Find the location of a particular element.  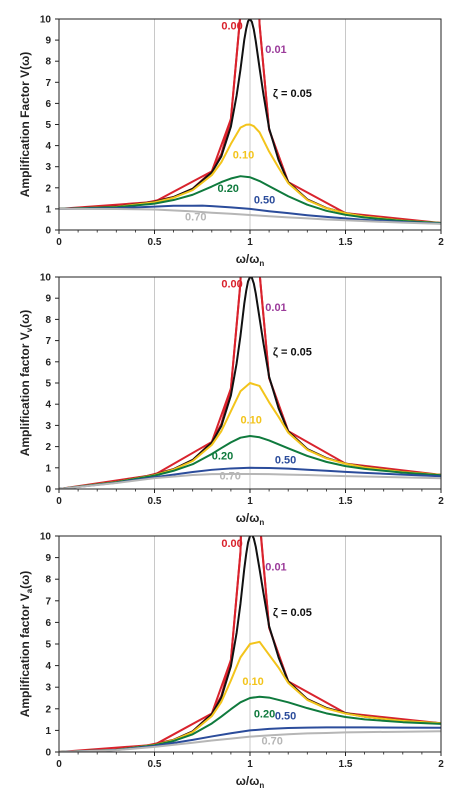

y-axis-title: Amplification Factor V(ω) is located at coordinates (25, 124).